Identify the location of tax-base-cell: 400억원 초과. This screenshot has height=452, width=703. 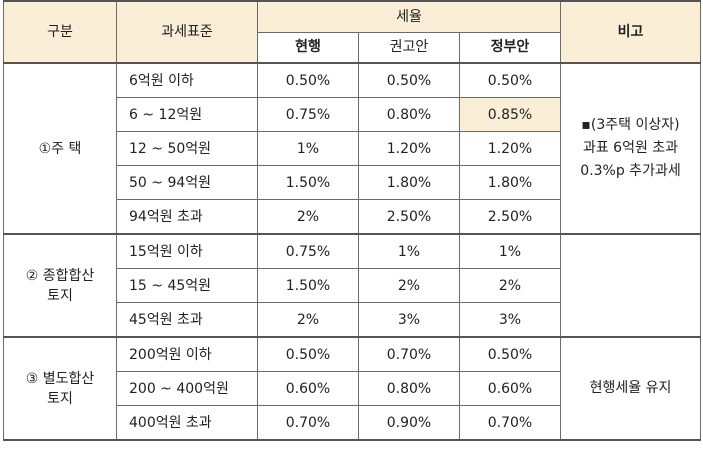
(187, 423).